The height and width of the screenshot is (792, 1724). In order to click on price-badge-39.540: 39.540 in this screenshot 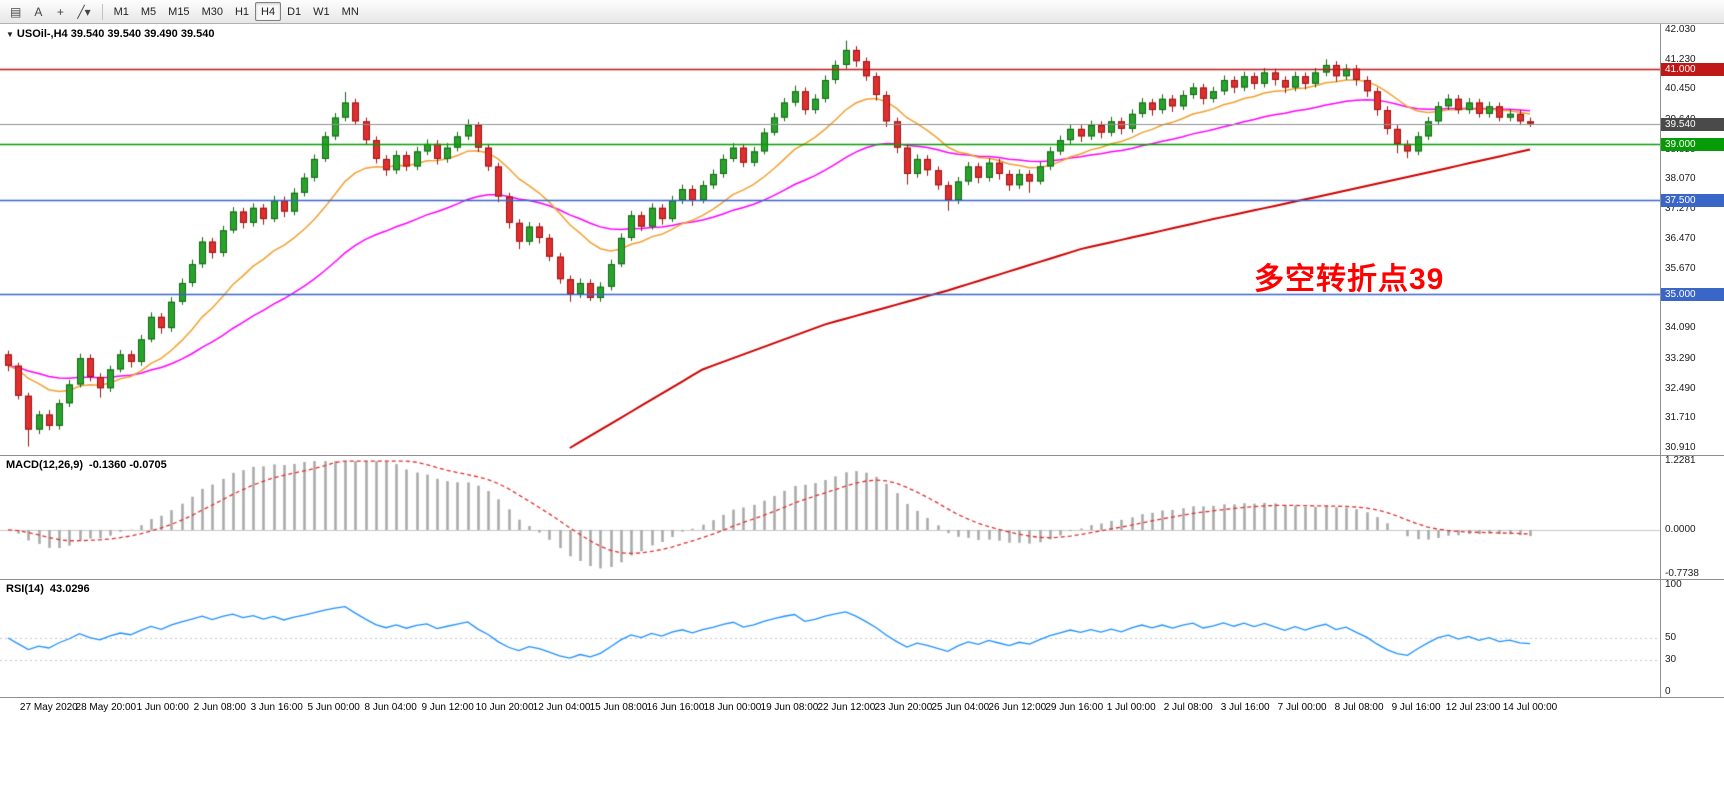, I will do `click(1692, 124)`.